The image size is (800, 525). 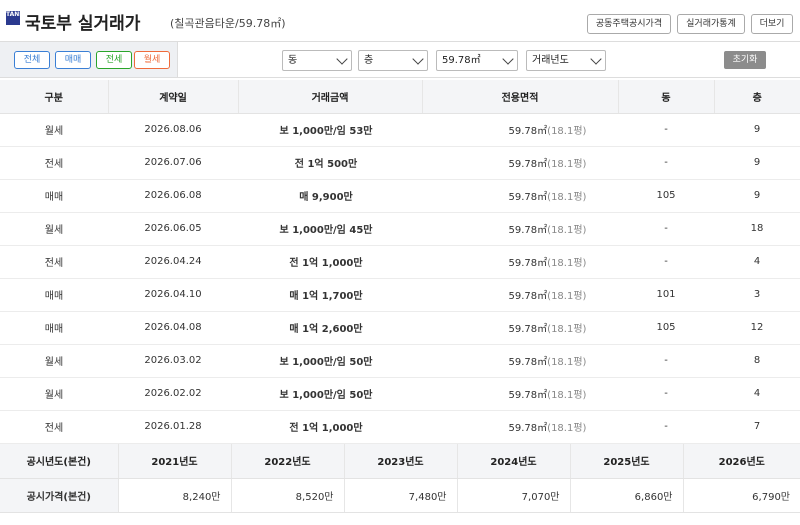 I want to click on date-cell: 2026.03.02, so click(x=173, y=361).